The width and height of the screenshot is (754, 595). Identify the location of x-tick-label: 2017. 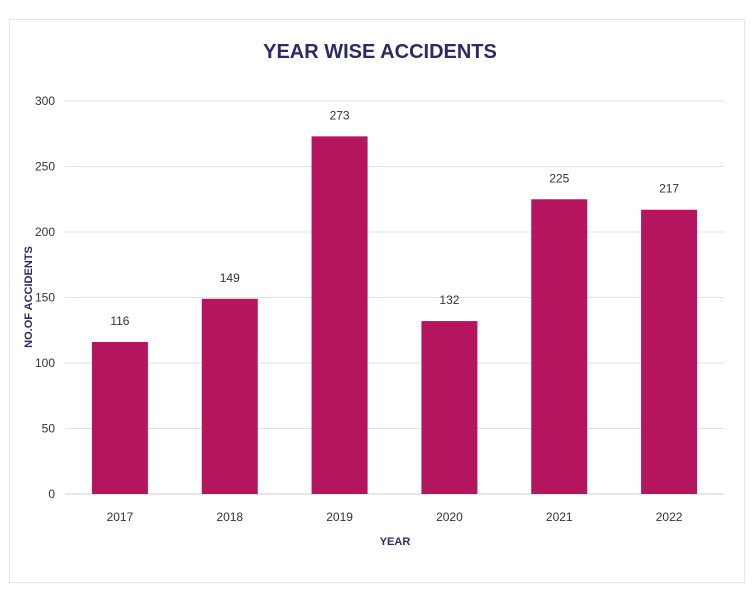
(120, 517).